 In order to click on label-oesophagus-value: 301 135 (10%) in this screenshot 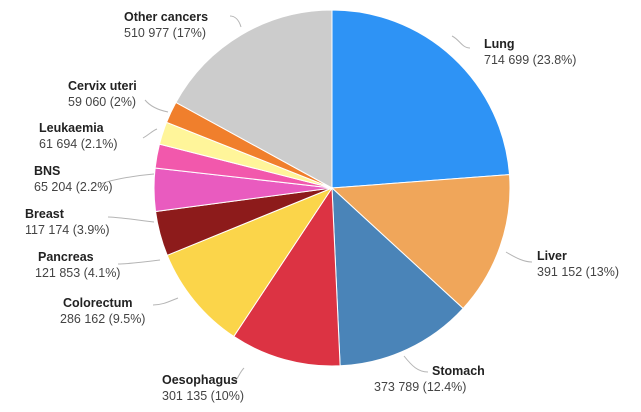, I will do `click(203, 396)`.